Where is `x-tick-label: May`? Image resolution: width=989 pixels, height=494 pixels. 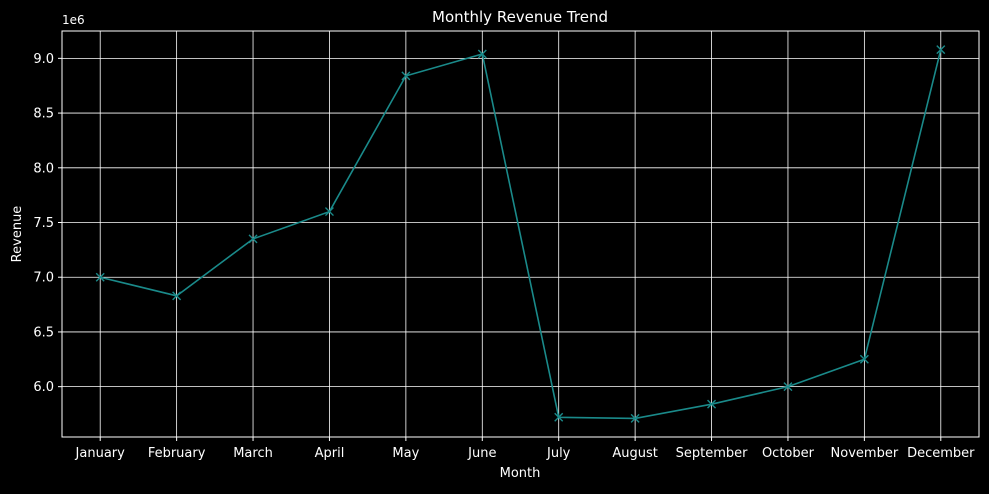
x-tick-label: May is located at coordinates (405, 453).